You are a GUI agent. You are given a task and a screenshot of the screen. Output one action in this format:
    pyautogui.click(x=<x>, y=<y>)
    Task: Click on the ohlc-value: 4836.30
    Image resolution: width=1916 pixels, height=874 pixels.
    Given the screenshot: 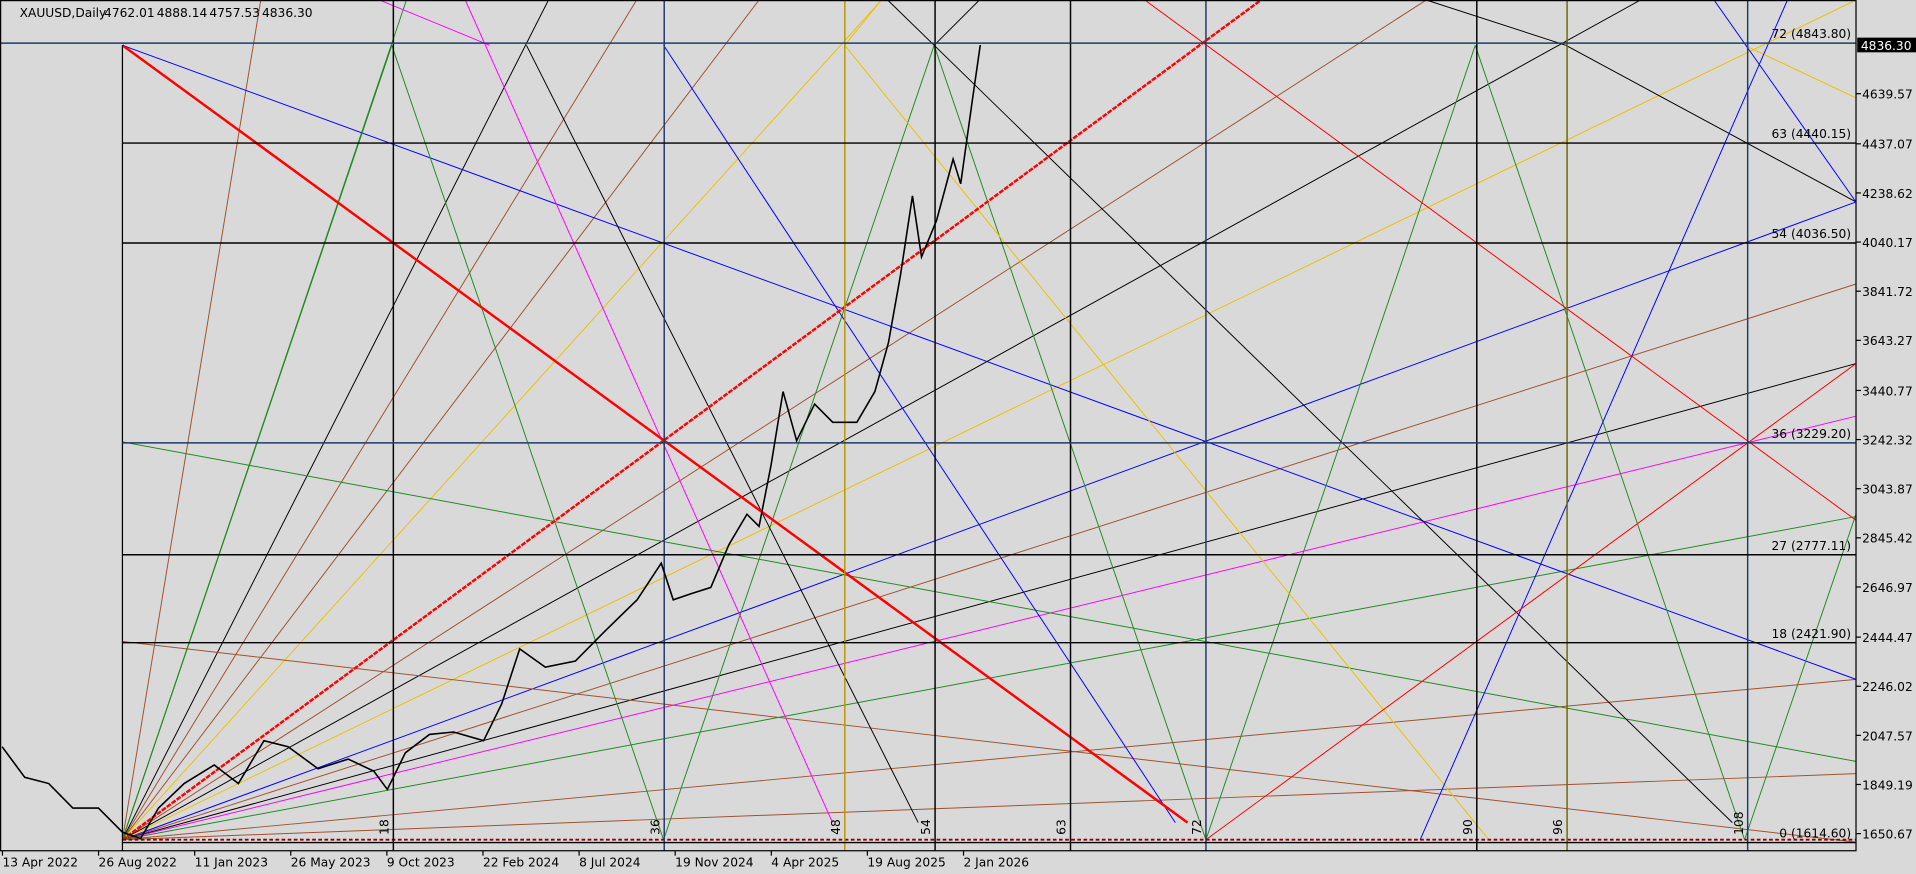 What is the action you would take?
    pyautogui.click(x=287, y=13)
    